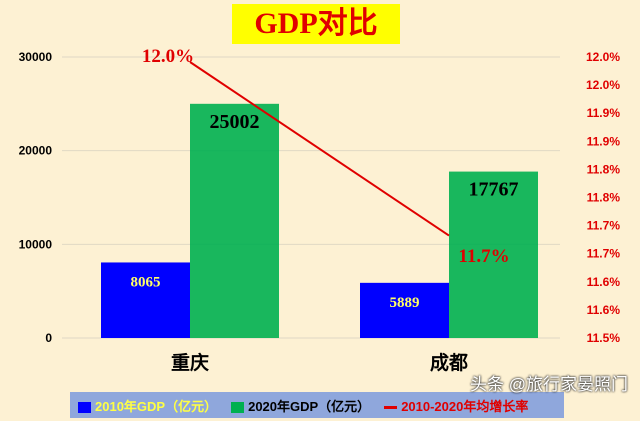  I want to click on line-label: 12.0%, so click(168, 56).